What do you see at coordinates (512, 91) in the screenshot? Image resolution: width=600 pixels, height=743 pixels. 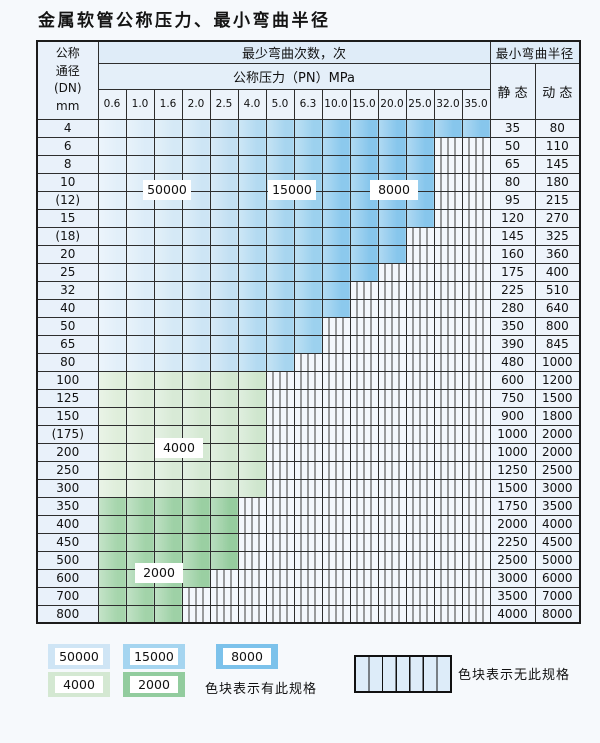 I see `static-column-header: 静 态` at bounding box center [512, 91].